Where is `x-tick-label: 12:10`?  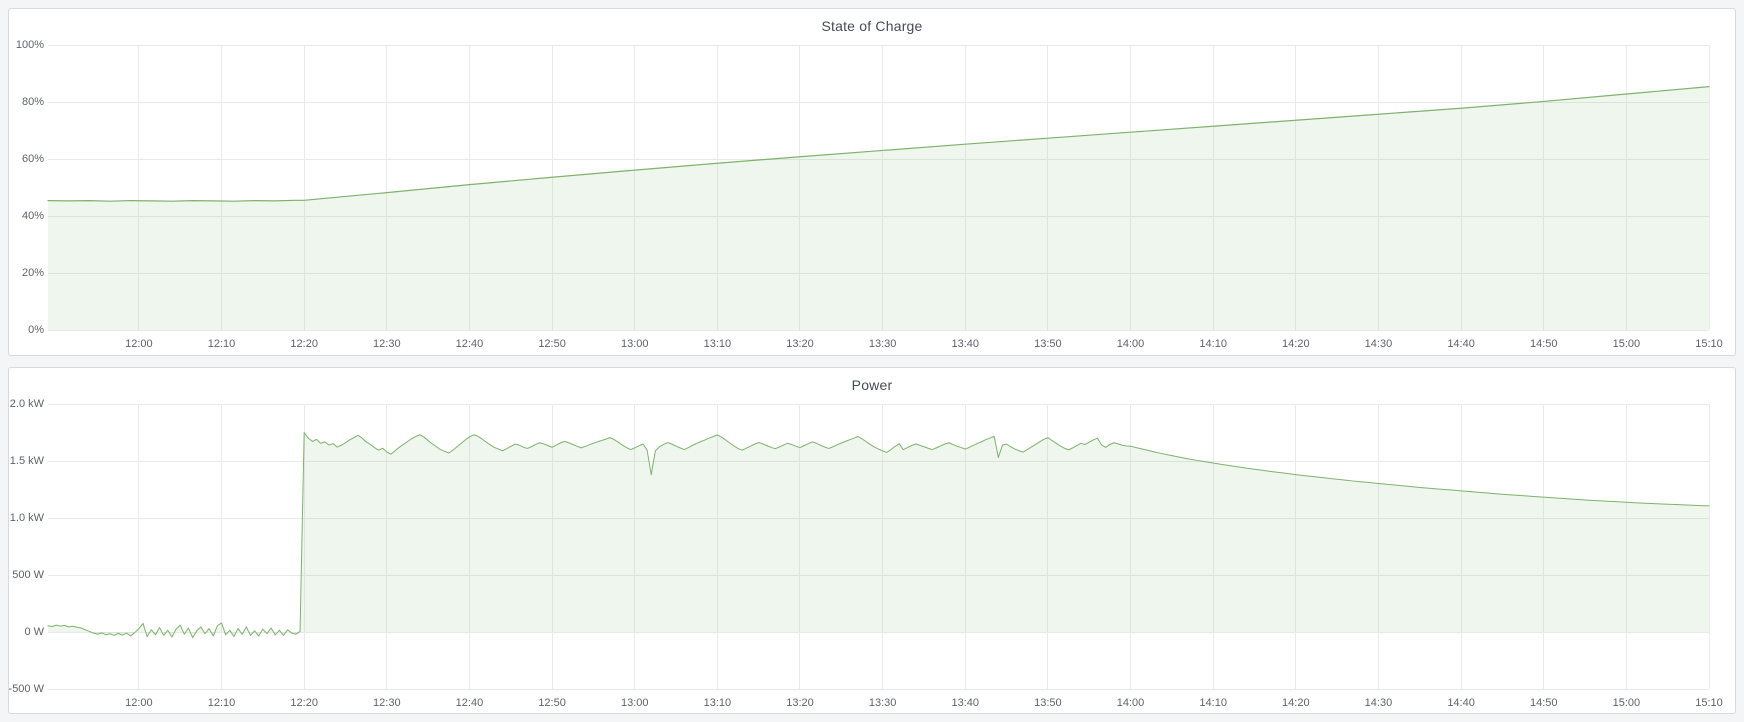 x-tick-label: 12:10 is located at coordinates (221, 703).